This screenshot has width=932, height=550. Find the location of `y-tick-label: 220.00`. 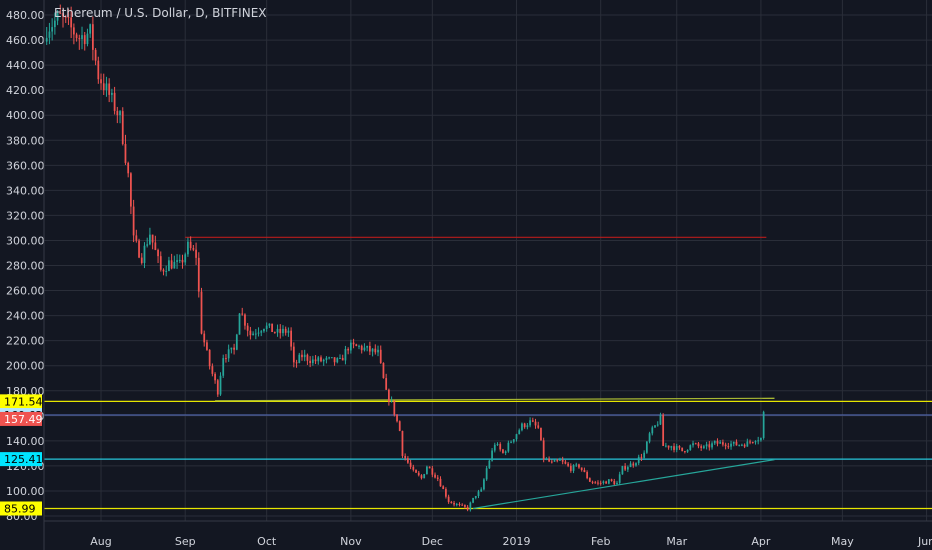

y-tick-label: 220.00 is located at coordinates (25, 341).